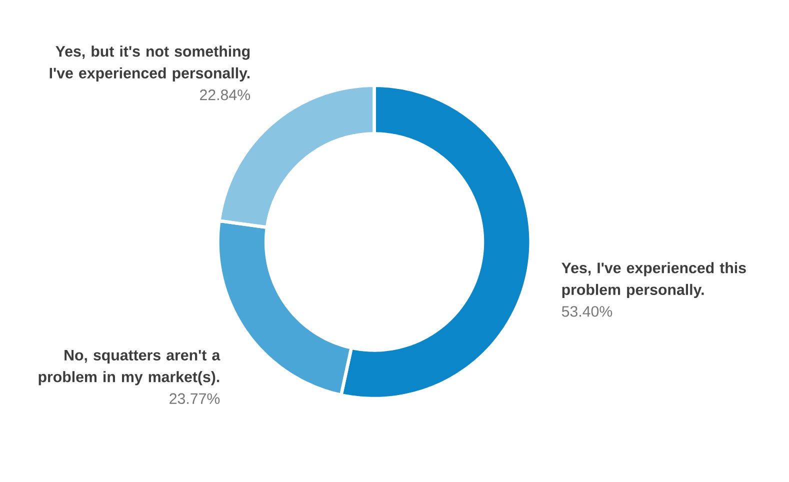 This screenshot has width=789, height=482. What do you see at coordinates (654, 280) in the screenshot?
I see `slice-label: Yes, I've experienced this problem personally.` at bounding box center [654, 280].